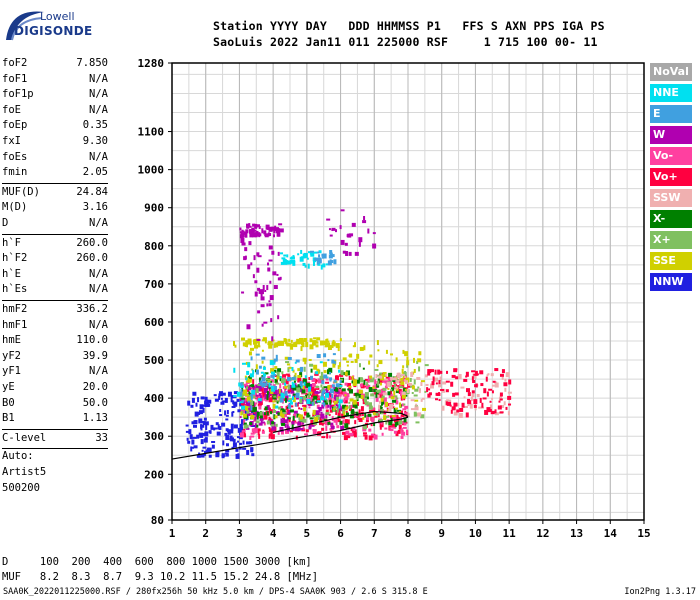 The image size is (700, 600). I want to click on y-tick-label: 400, so click(154, 398).